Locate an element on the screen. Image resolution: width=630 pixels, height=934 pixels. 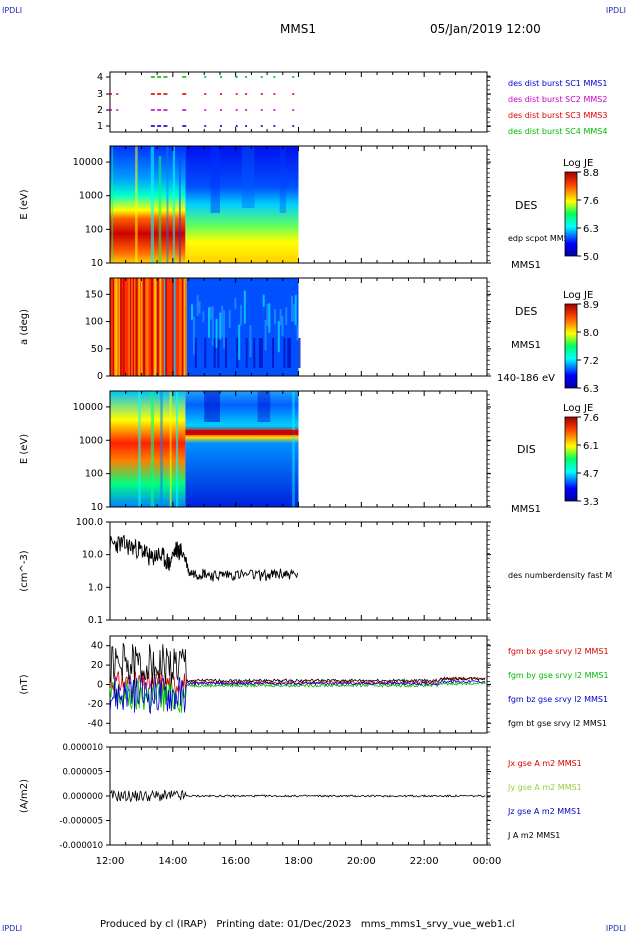
density-panel-ytick-label: 1.0 is located at coordinates (95, 587).